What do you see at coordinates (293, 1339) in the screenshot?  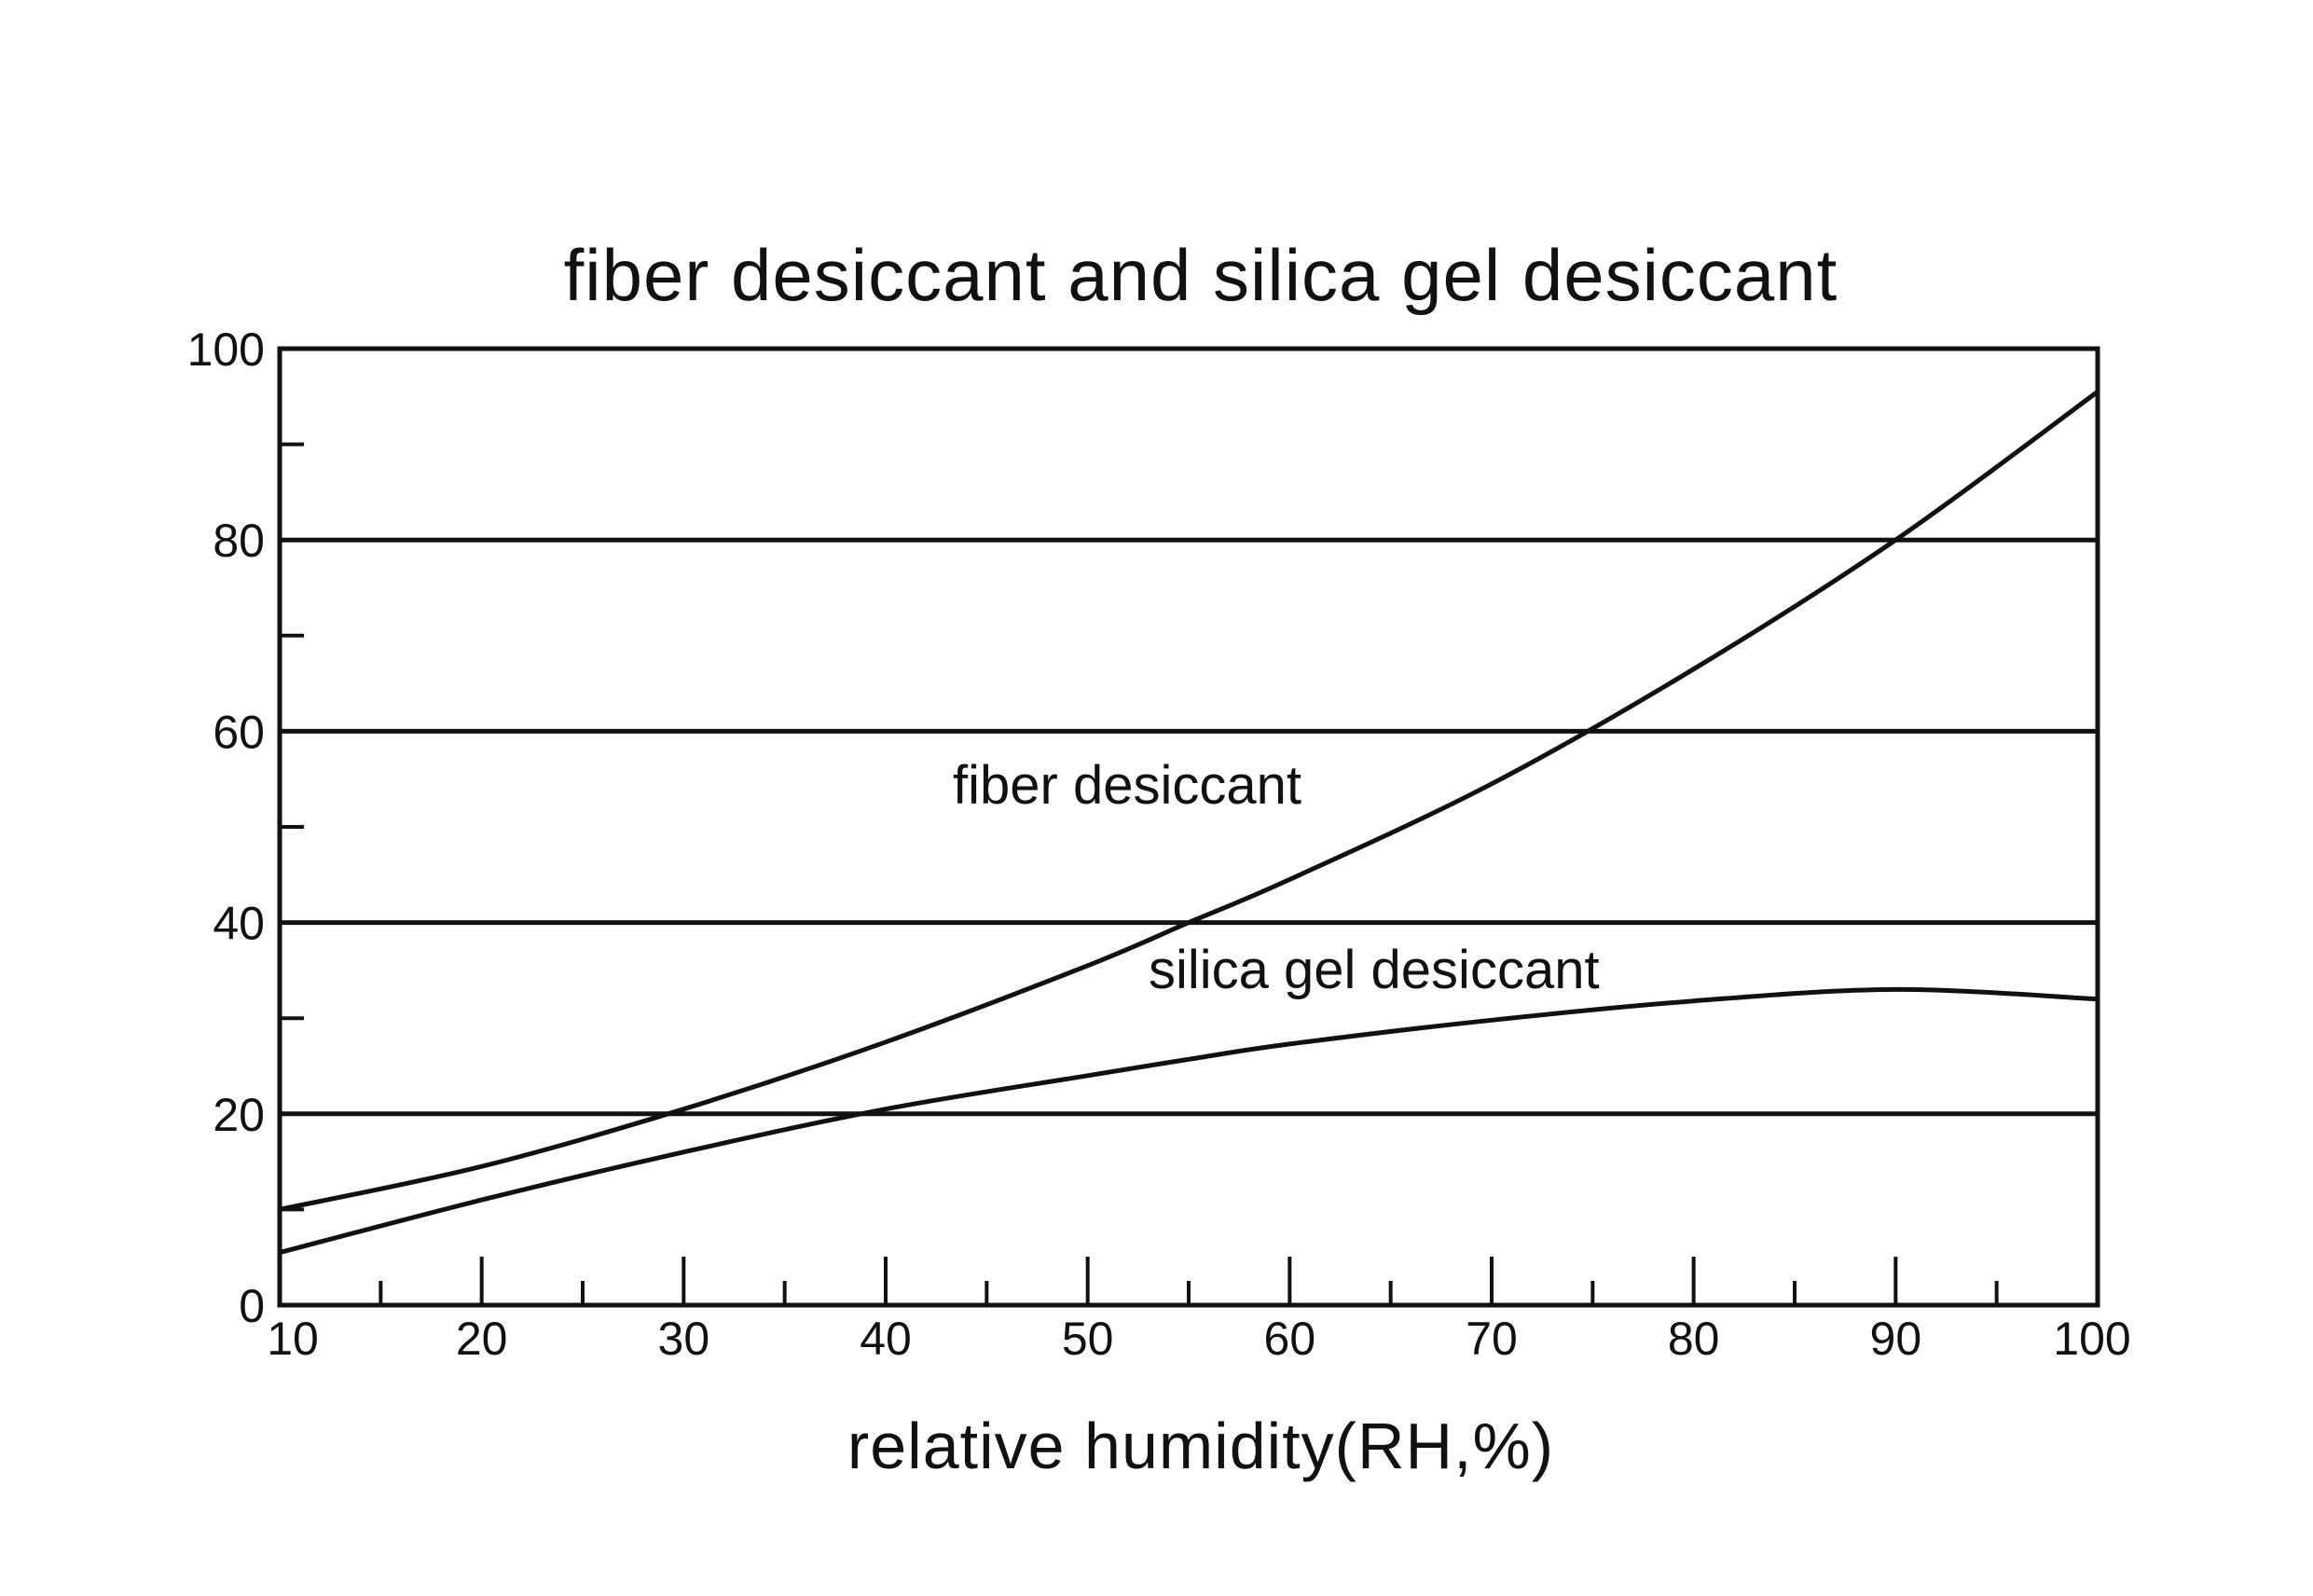 I see `x-tick-label: 10` at bounding box center [293, 1339].